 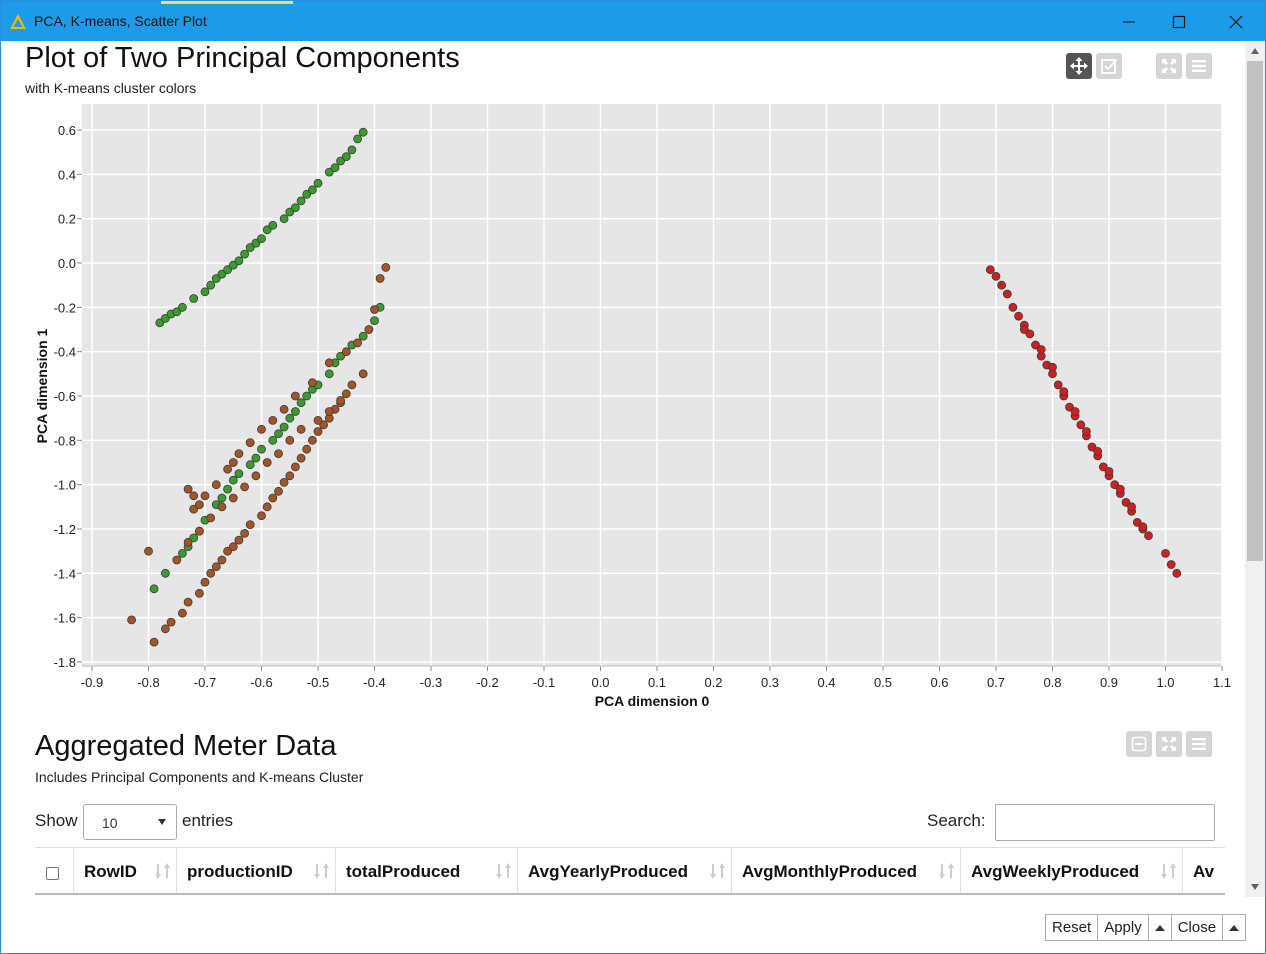 What do you see at coordinates (625, 870) in the screenshot?
I see `column-header-avgyearlyproduced: AvgYearlyProduced` at bounding box center [625, 870].